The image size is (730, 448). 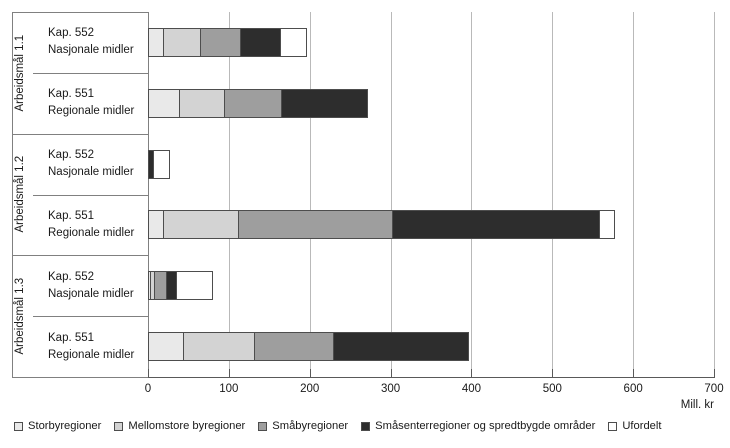 I want to click on legend-label: Småsenterregioner og spredtbygde områder, so click(x=485, y=426).